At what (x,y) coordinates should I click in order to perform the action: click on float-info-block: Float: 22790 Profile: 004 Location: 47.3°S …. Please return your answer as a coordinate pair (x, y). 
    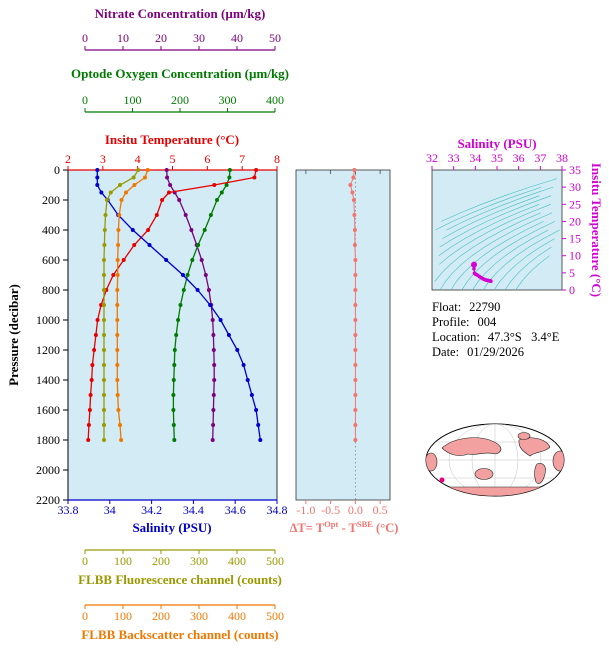
    Looking at the image, I should click on (495, 330).